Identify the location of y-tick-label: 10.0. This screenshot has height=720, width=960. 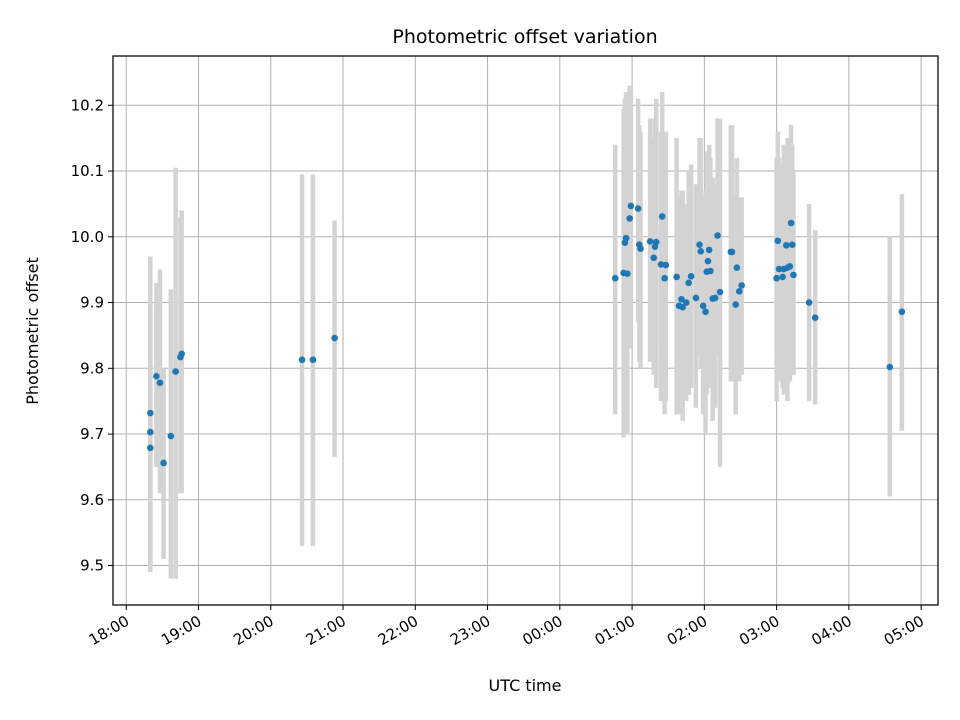
(87, 237).